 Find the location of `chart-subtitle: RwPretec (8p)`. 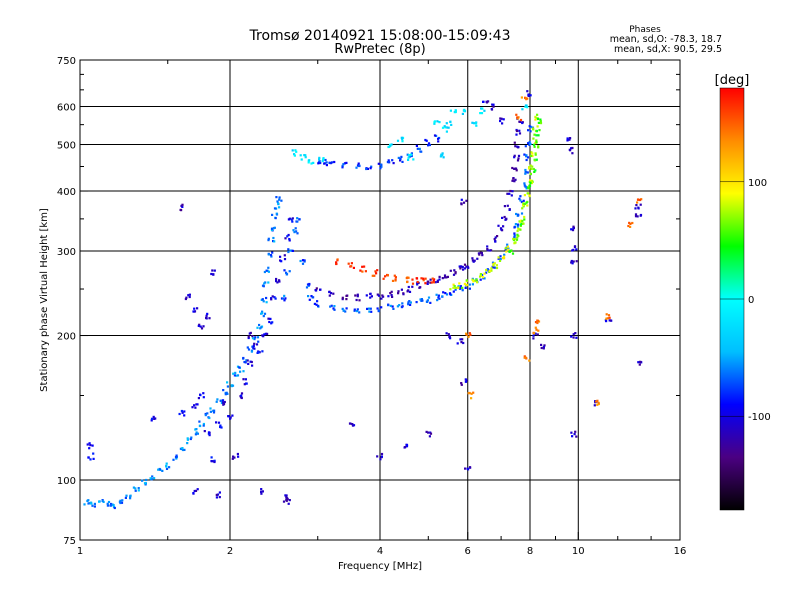

chart-subtitle: RwPretec (8p) is located at coordinates (379, 49).